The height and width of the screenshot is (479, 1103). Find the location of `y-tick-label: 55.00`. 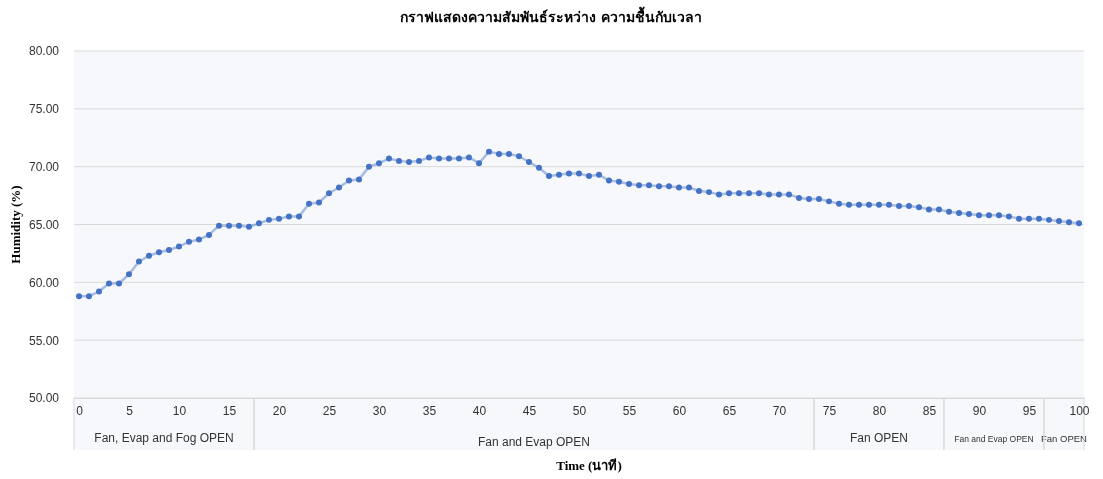

y-tick-label: 55.00 is located at coordinates (44, 340).